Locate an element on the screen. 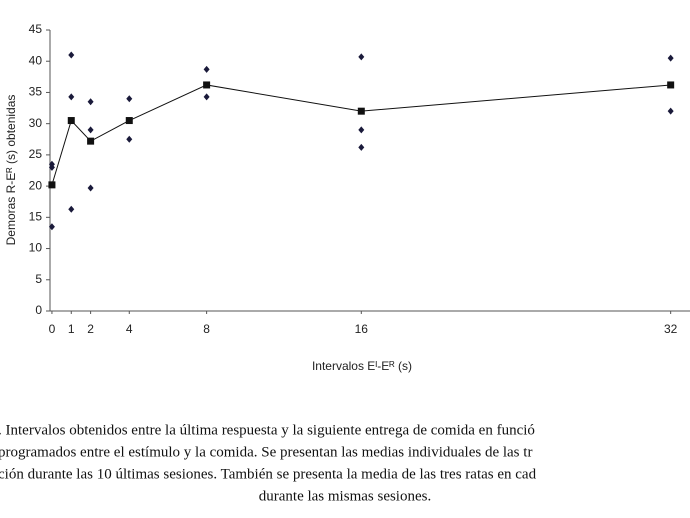  x-tick-label: 4 is located at coordinates (129, 329).